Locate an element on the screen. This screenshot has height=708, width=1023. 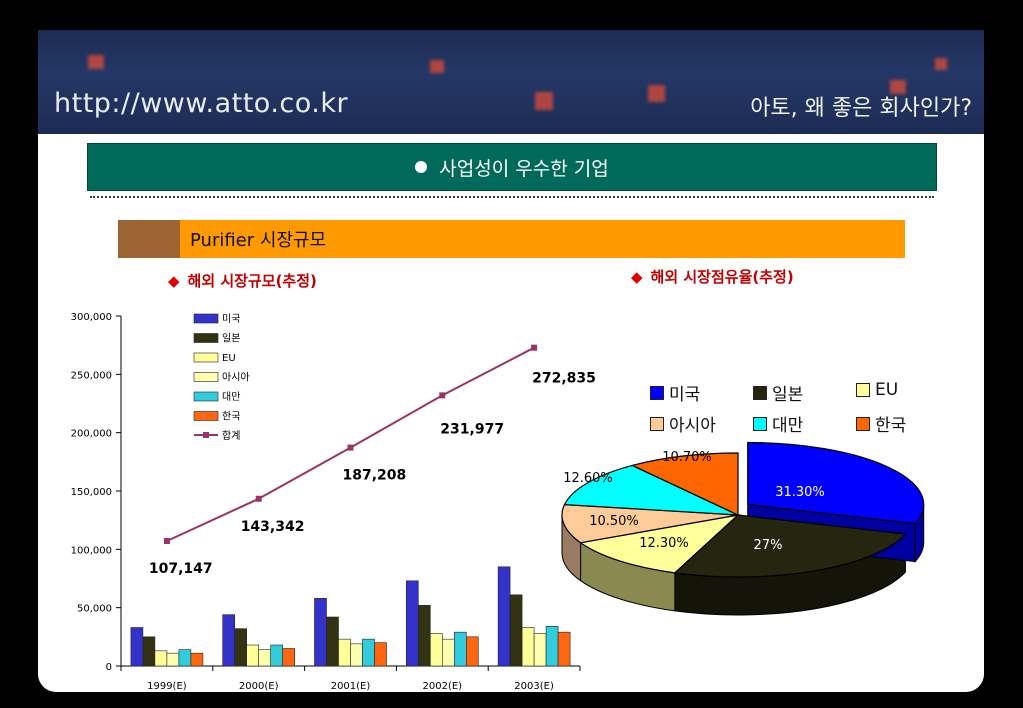
pie-legend-item: 일본 is located at coordinates (778, 392).